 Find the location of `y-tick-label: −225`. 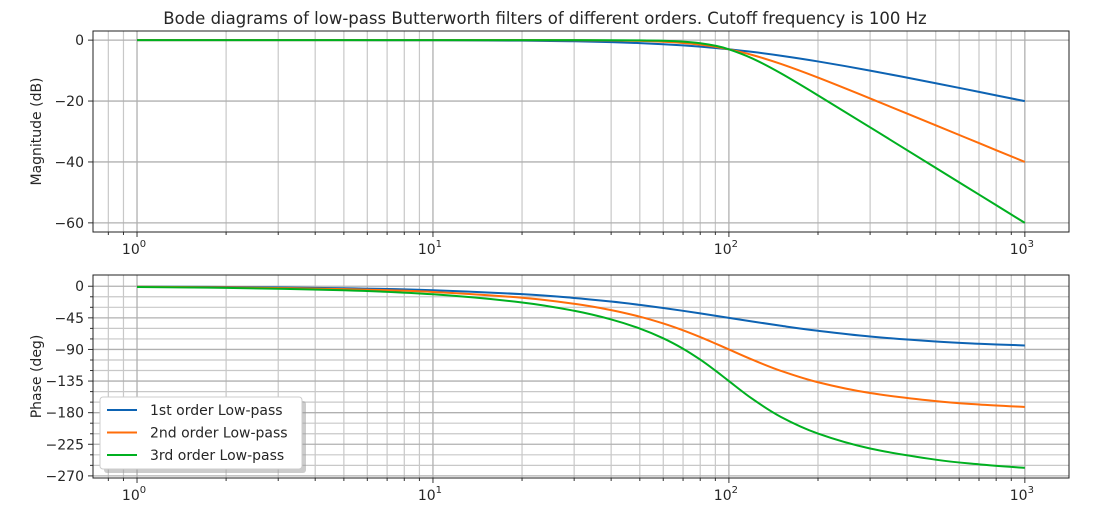

y-tick-label: −225 is located at coordinates (65, 445).